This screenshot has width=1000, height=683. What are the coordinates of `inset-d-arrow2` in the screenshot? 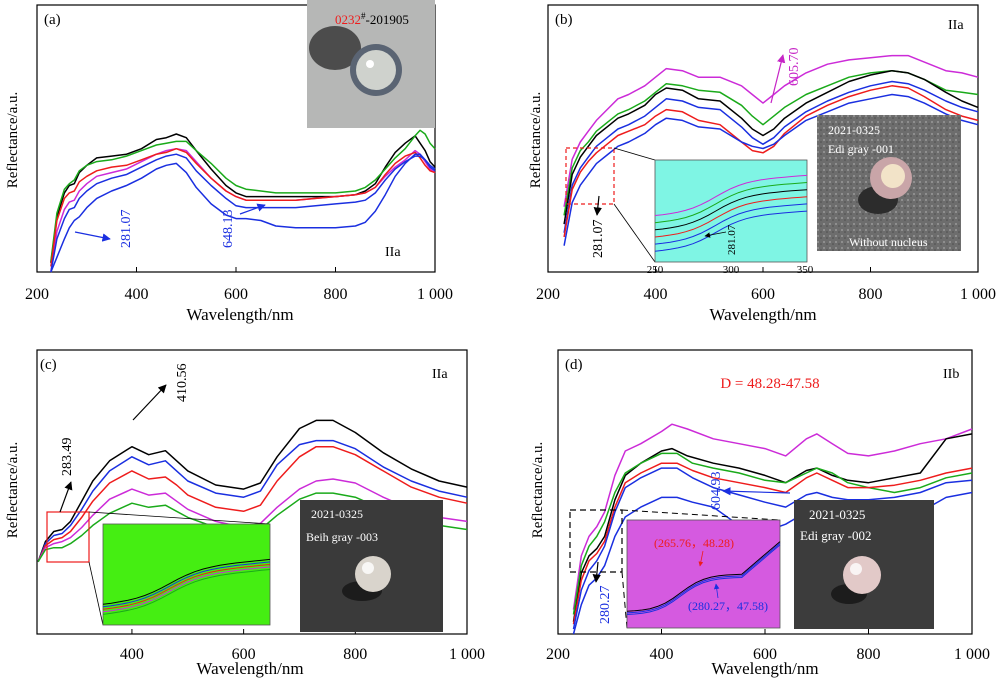 It's located at (716, 591).